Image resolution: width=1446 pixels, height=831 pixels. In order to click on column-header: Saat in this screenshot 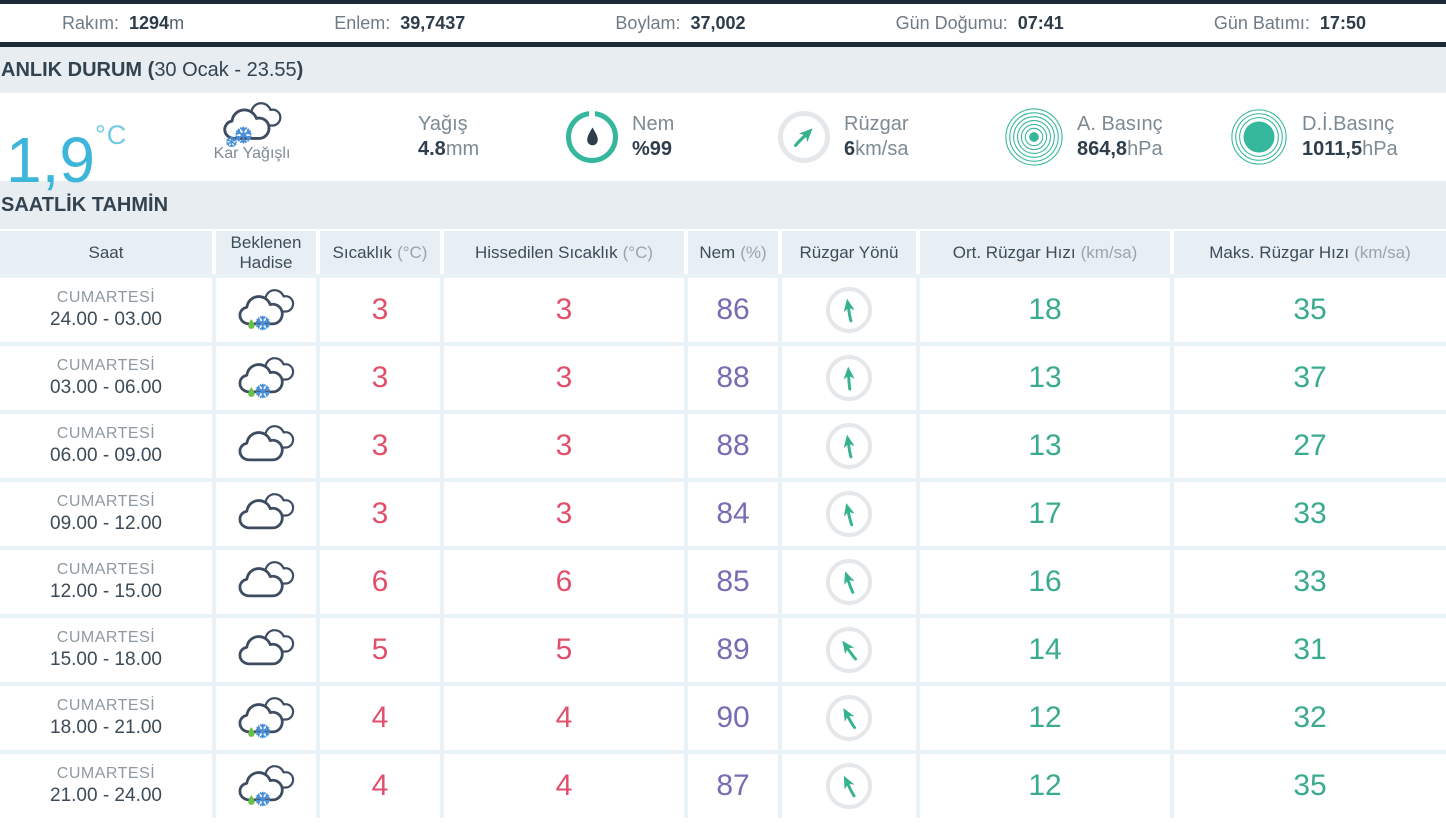, I will do `click(106, 253)`.